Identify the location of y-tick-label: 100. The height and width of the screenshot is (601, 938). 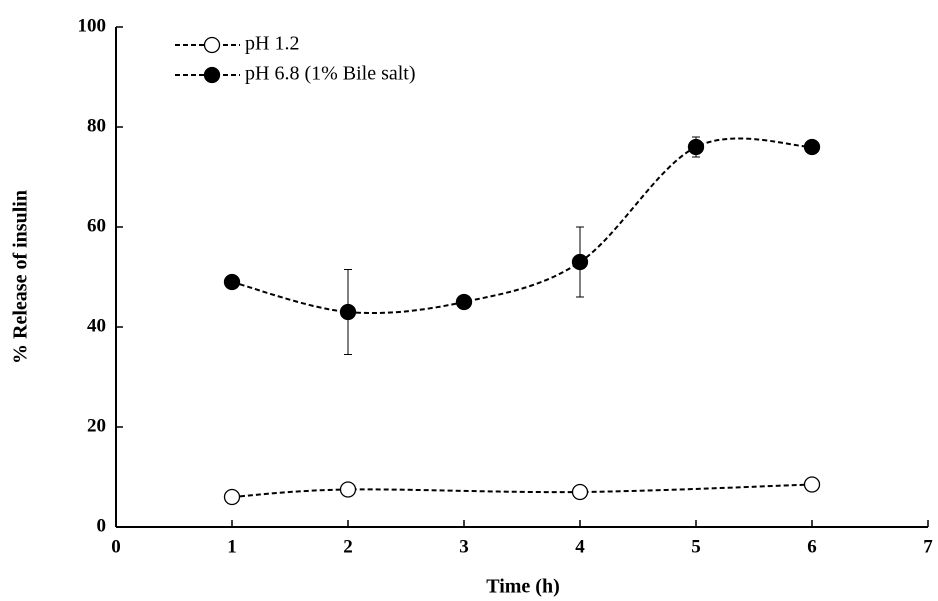
(92, 25).